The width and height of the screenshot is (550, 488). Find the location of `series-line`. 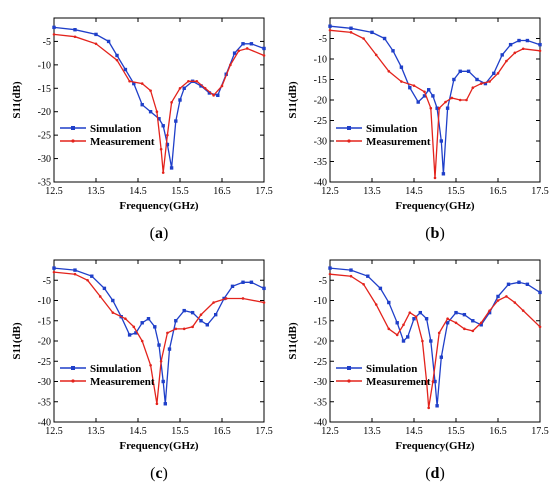

series-line is located at coordinates (159, 335).